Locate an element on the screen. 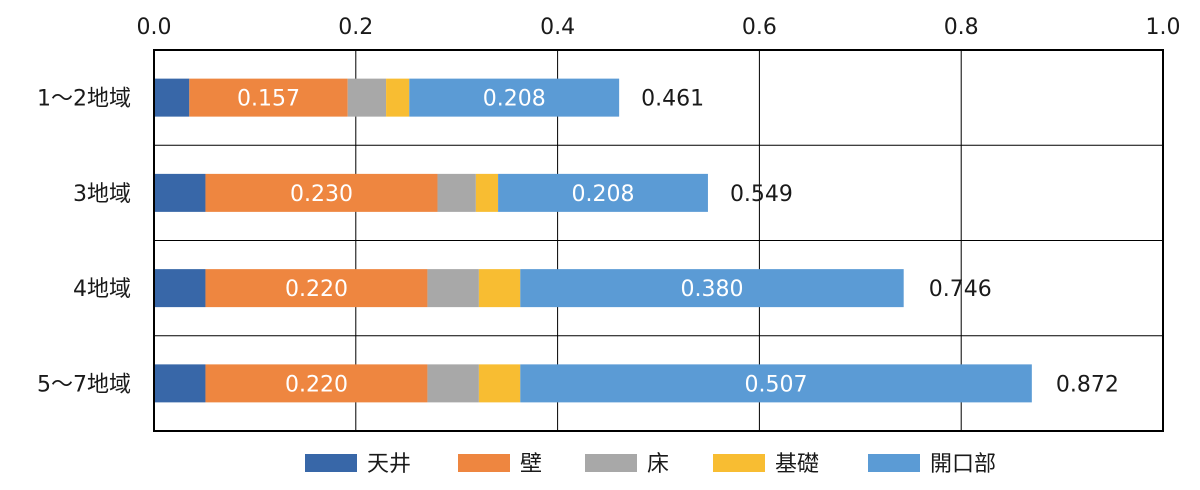  segment-value-label: 0.157 is located at coordinates (268, 99).